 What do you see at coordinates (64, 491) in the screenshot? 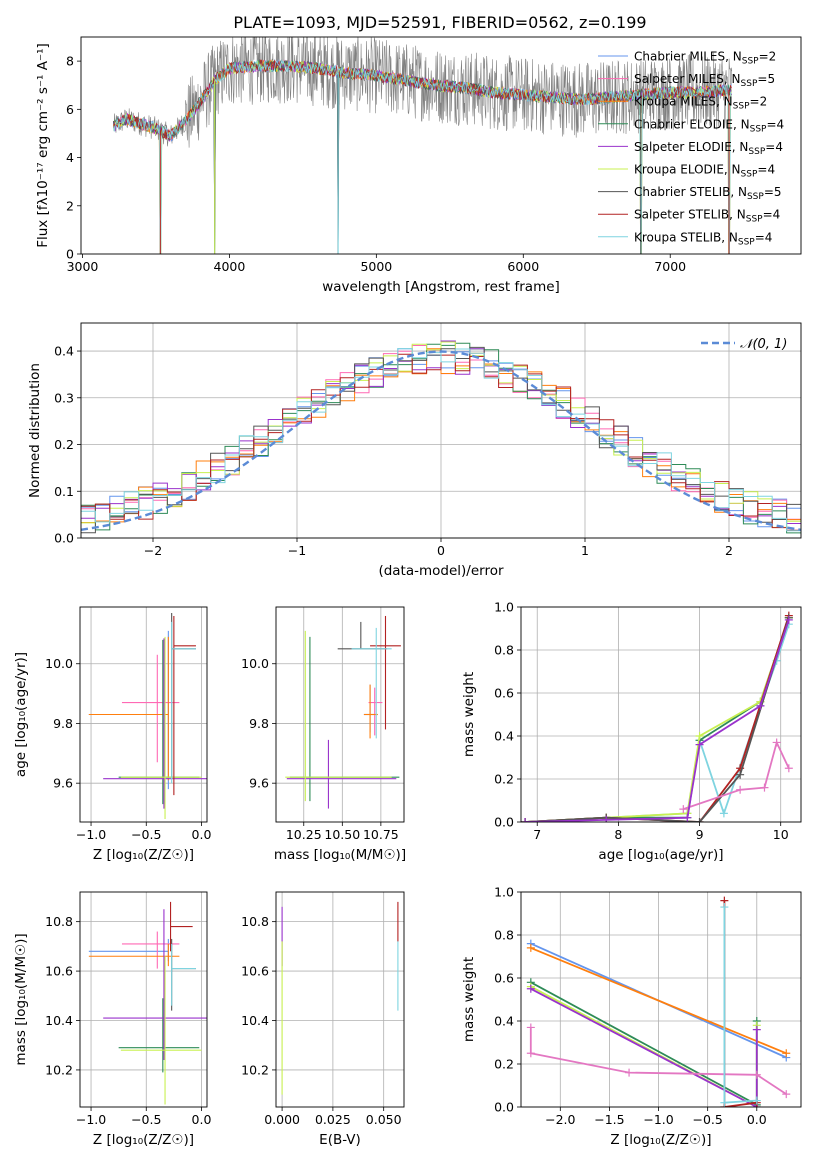
I see `y-tick-label: 0.1` at bounding box center [64, 491].